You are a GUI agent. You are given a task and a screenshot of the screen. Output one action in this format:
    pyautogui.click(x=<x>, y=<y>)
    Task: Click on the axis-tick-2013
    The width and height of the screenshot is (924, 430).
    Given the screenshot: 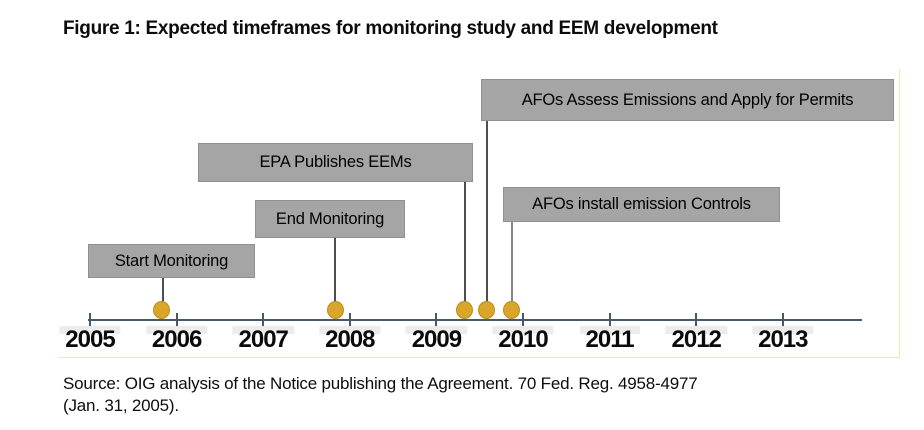 What is the action you would take?
    pyautogui.click(x=782, y=319)
    